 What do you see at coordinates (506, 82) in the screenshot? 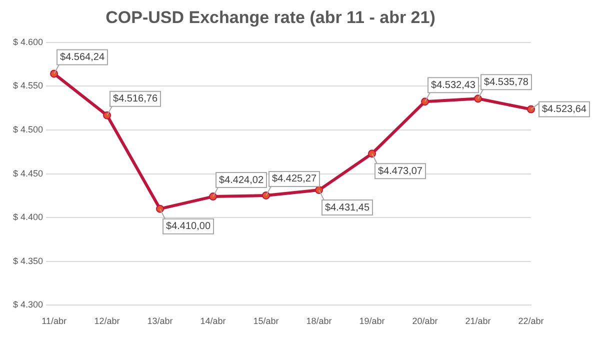
I see `data-label: $4.535,78` at bounding box center [506, 82].